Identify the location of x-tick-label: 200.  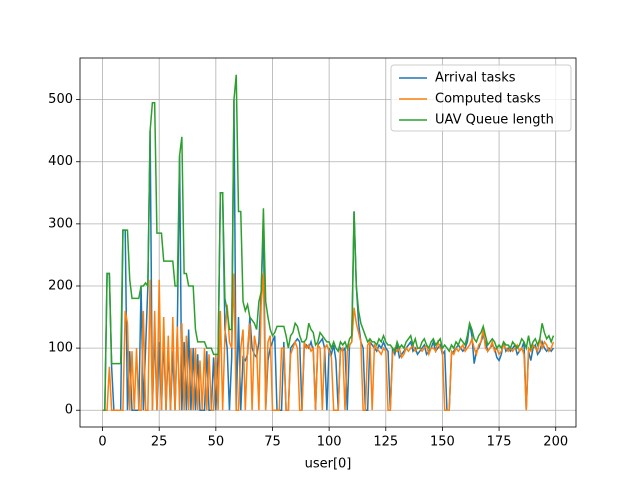
(555, 442).